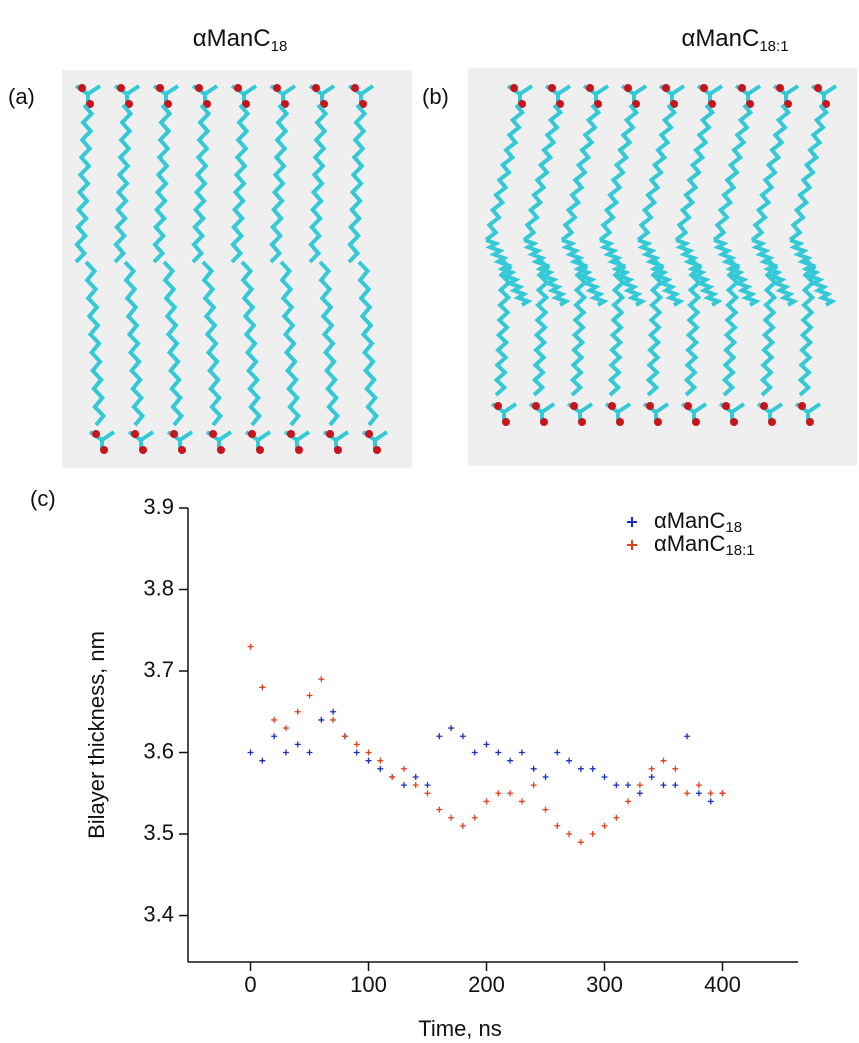  What do you see at coordinates (21, 96) in the screenshot?
I see `panel-label: (a)` at bounding box center [21, 96].